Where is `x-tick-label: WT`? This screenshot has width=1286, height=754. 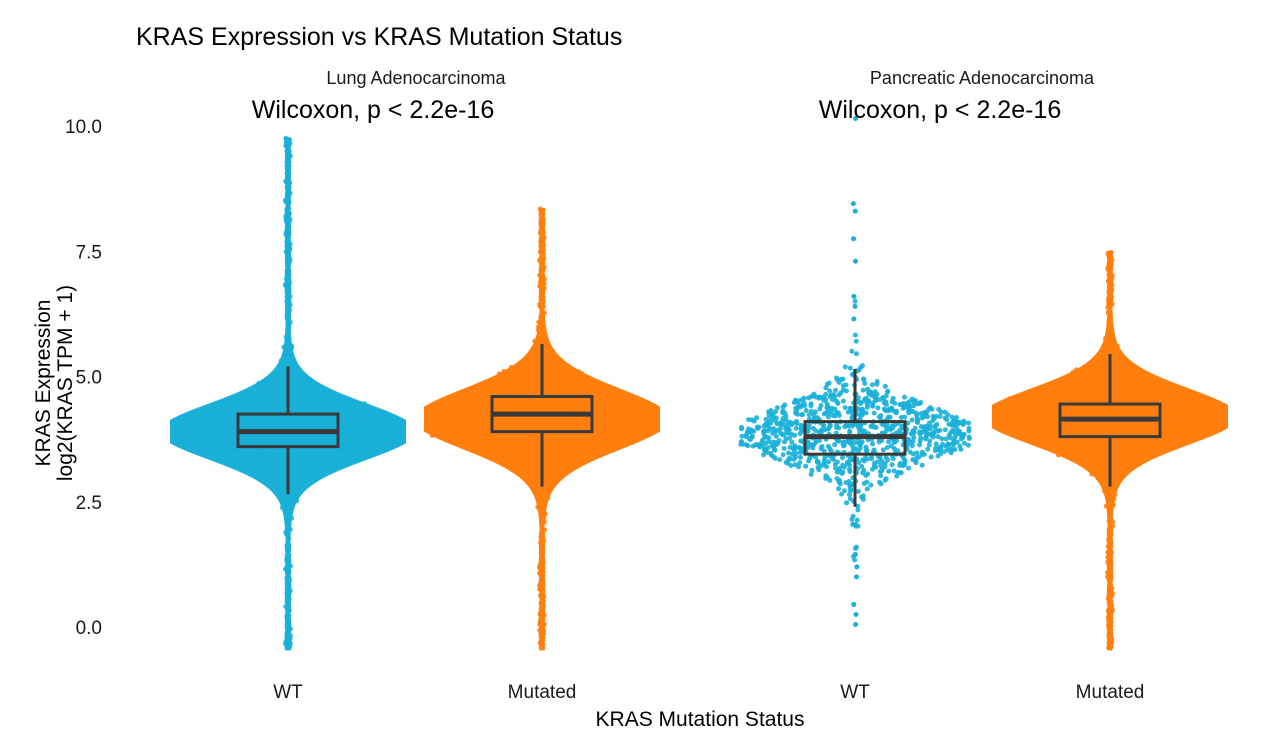 x-tick-label: WT is located at coordinates (288, 692).